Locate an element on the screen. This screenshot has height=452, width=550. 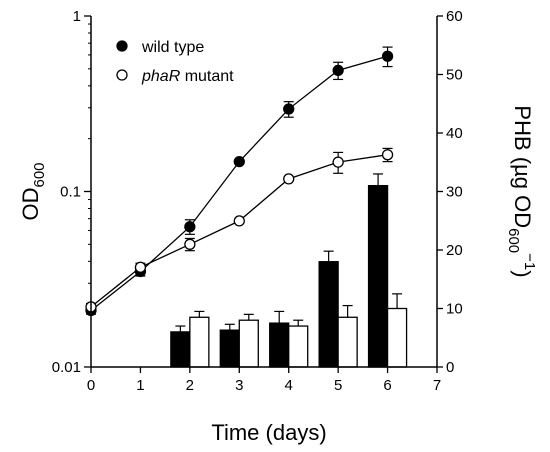
x-tick-label: 6 is located at coordinates (387, 385).